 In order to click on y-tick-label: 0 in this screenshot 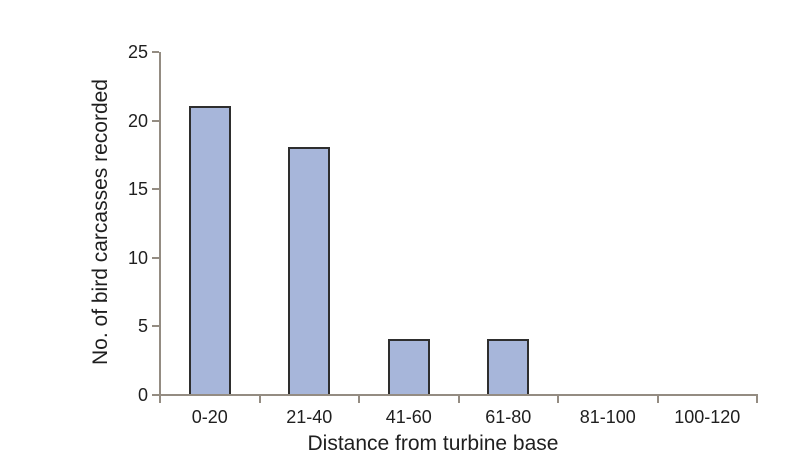, I will do `click(142, 395)`.